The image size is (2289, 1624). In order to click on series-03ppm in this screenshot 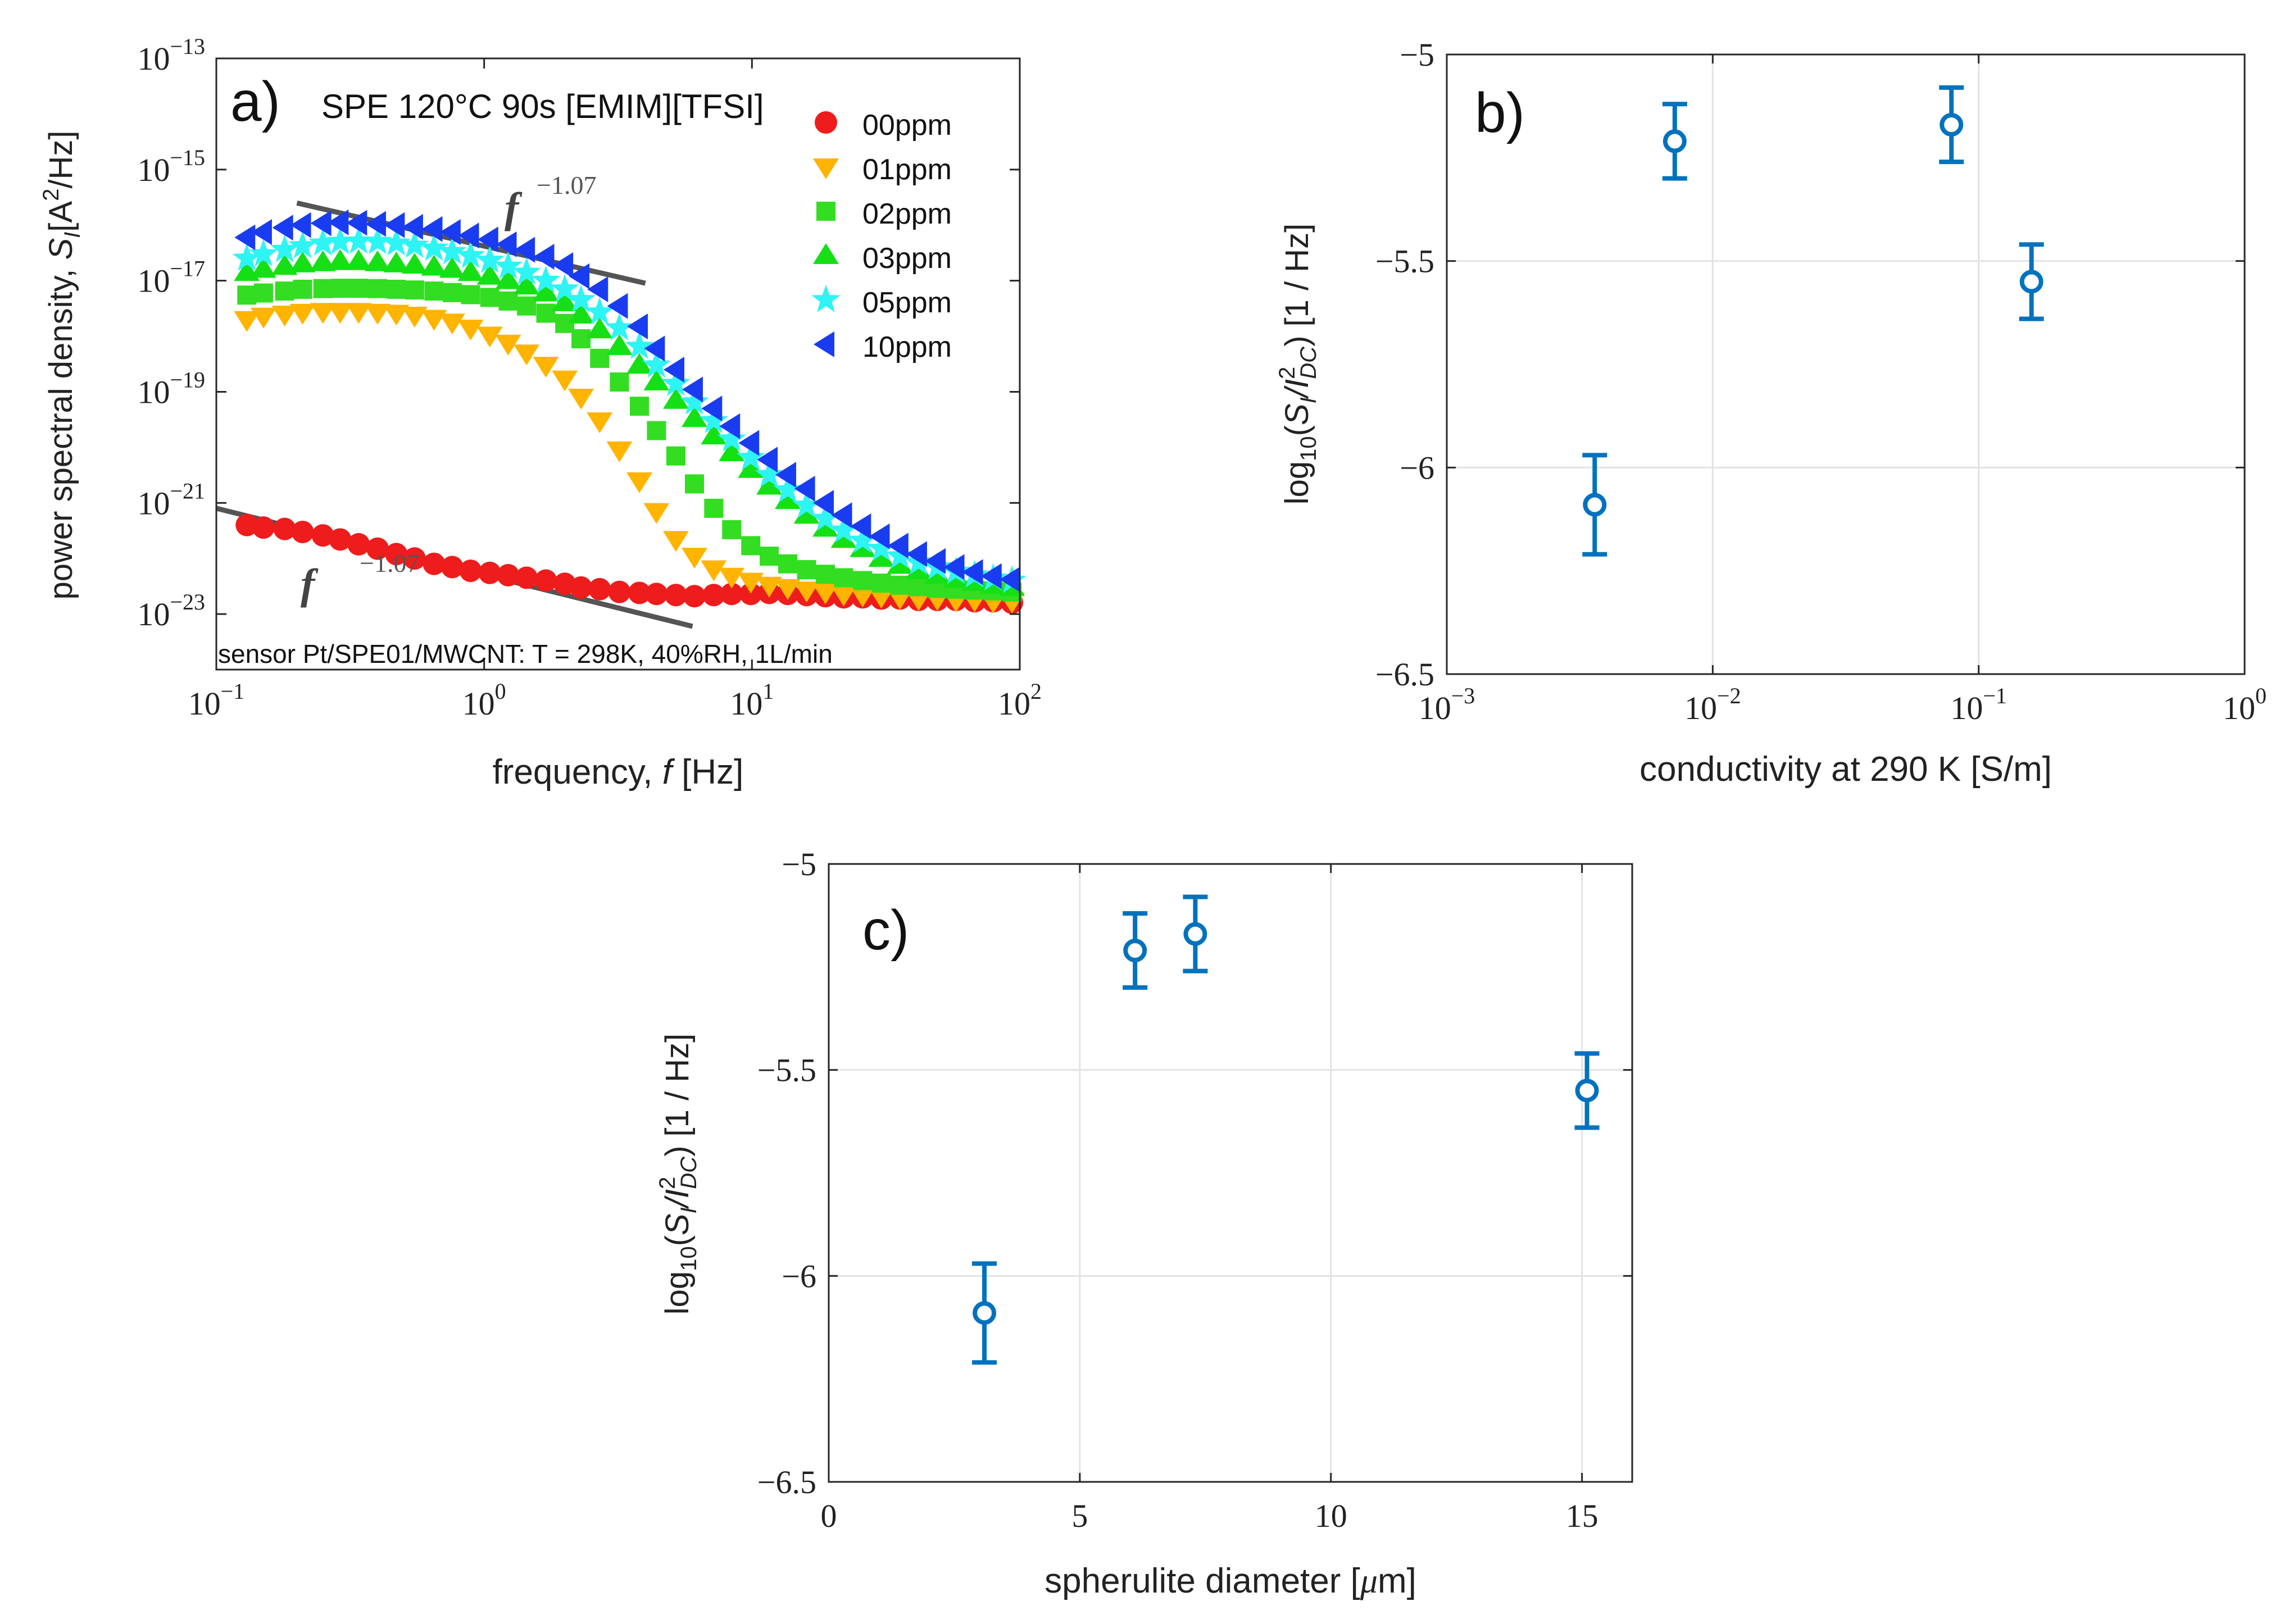, I will do `click(629, 422)`.